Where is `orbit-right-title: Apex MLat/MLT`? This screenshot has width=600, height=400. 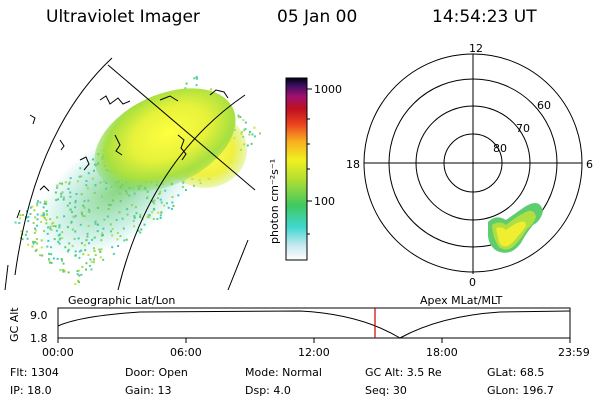
orbit-right-title: Apex MLat/MLT is located at coordinates (461, 300).